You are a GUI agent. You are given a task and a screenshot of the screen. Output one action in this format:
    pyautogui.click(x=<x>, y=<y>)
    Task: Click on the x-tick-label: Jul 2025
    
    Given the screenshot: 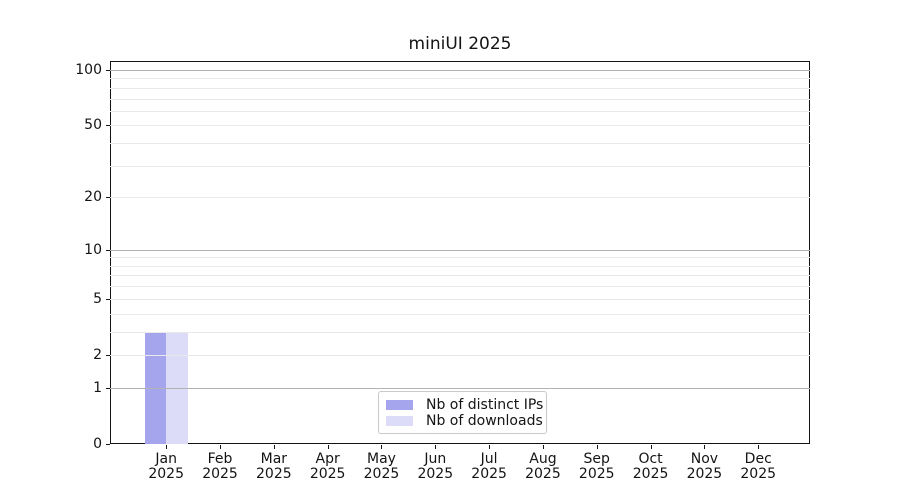 What is the action you would take?
    pyautogui.click(x=489, y=467)
    